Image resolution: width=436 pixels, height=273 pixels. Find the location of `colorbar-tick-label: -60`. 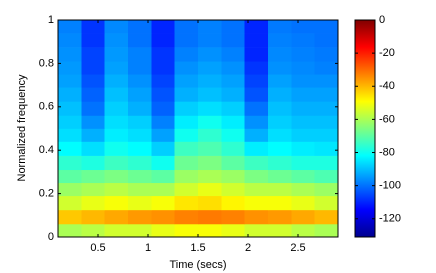

colorbar-tick-label: -60 is located at coordinates (387, 119).